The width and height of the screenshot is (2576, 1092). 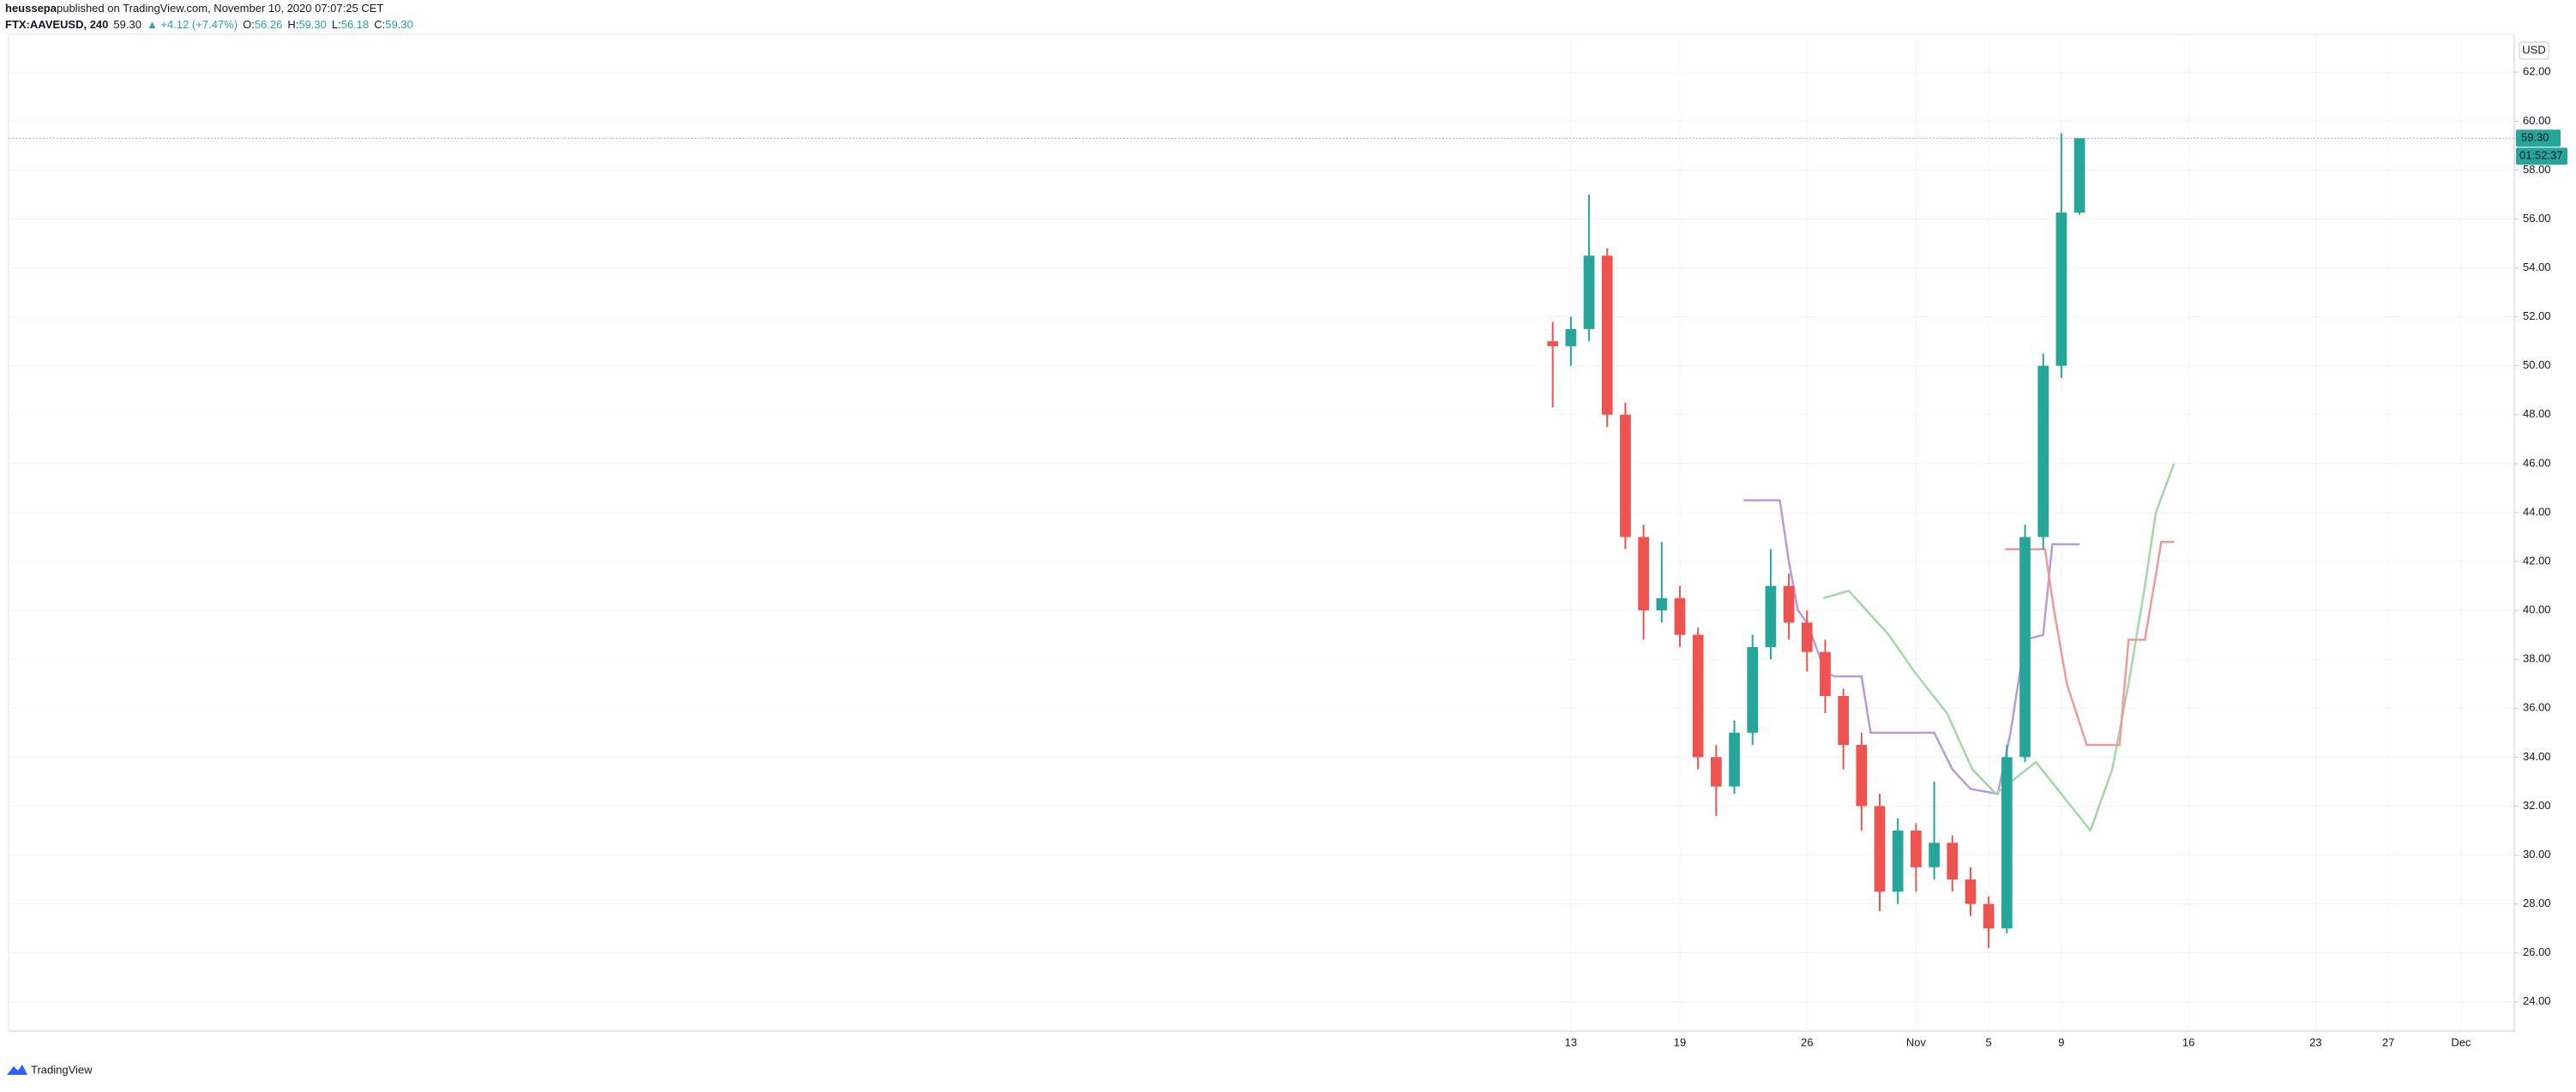 I want to click on x-tick-label: 5, so click(x=1989, y=1041).